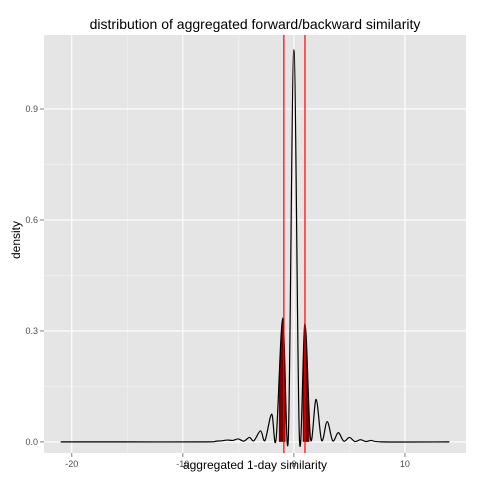 The width and height of the screenshot is (480, 480). What do you see at coordinates (405, 464) in the screenshot?
I see `x-tick-label: 10` at bounding box center [405, 464].